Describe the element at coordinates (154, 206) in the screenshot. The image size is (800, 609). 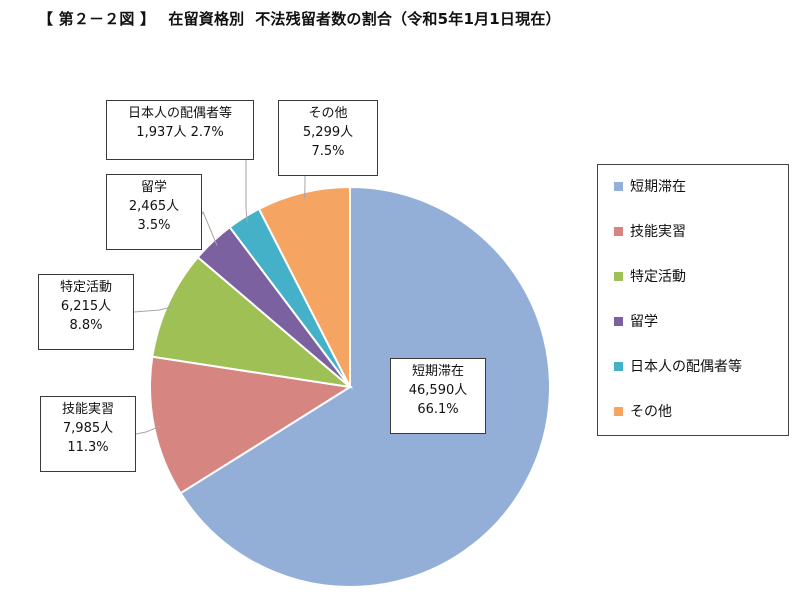
I see `label-value: 2,465人` at that location.